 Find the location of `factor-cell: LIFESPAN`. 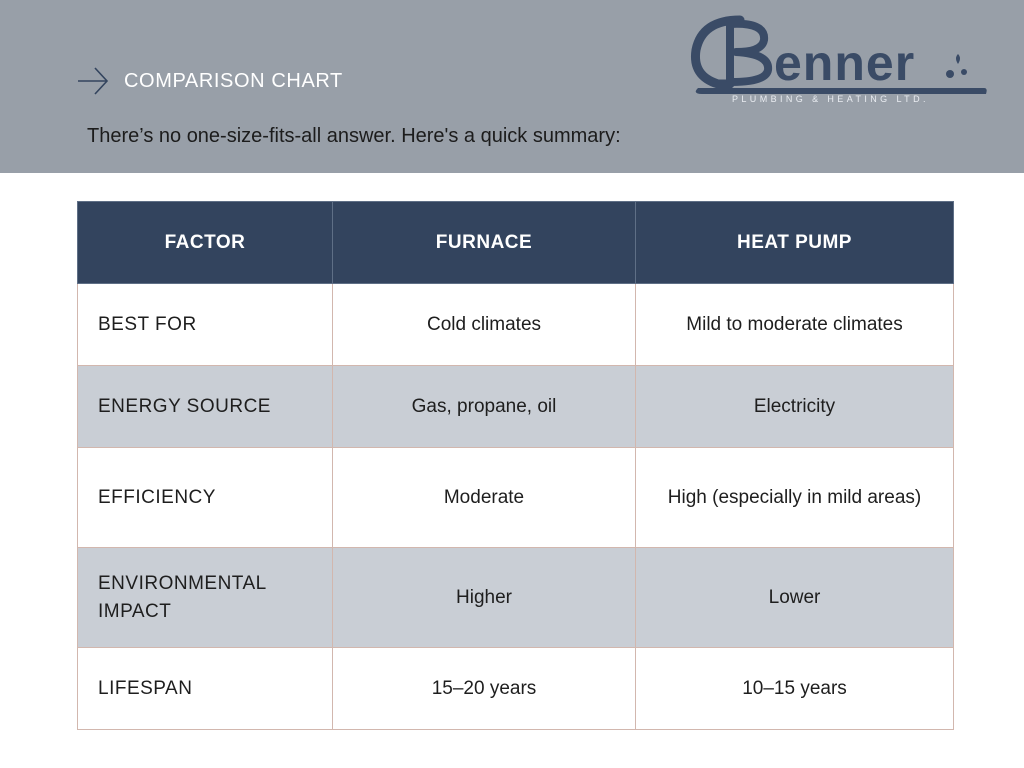

factor-cell: LIFESPAN is located at coordinates (205, 688).